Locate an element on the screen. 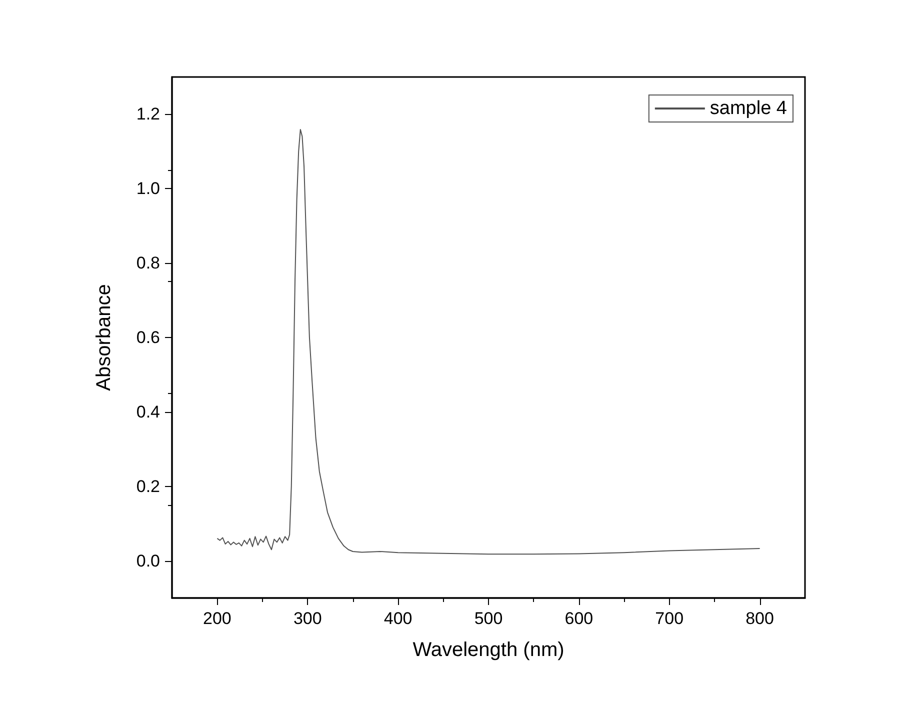 Image resolution: width=916 pixels, height=706 pixels. y-tick-label: 1.0 is located at coordinates (148, 188).